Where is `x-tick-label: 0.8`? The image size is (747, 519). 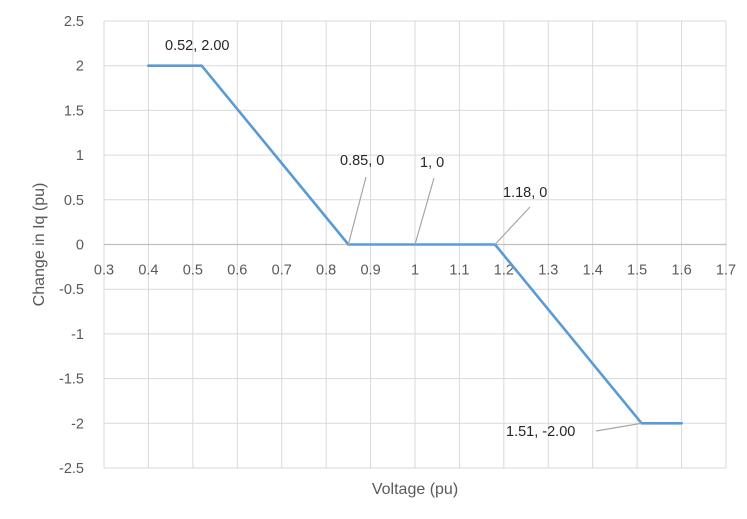
x-tick-label: 0.8 is located at coordinates (326, 271).